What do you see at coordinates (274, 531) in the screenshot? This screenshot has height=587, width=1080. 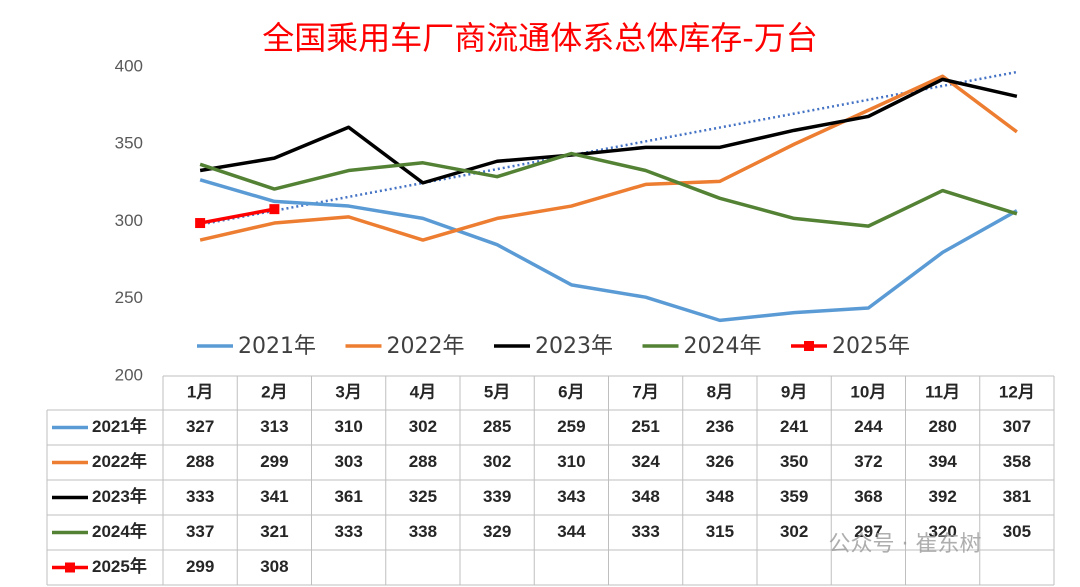 I see `table-value: 321` at bounding box center [274, 531].